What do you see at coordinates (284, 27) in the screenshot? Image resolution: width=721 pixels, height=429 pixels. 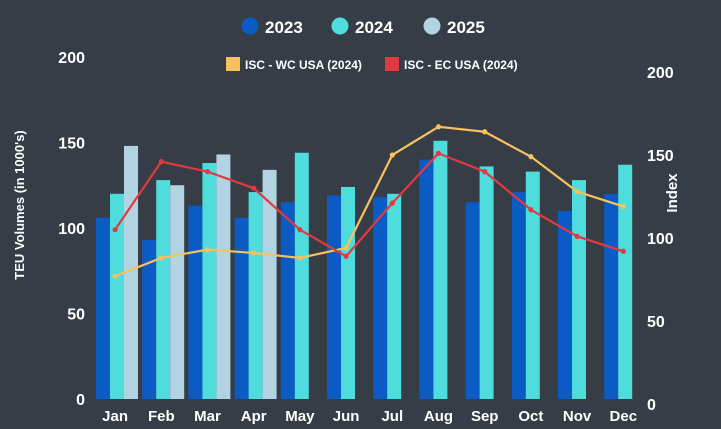 I see `legend-label-2023: 2023` at bounding box center [284, 27].